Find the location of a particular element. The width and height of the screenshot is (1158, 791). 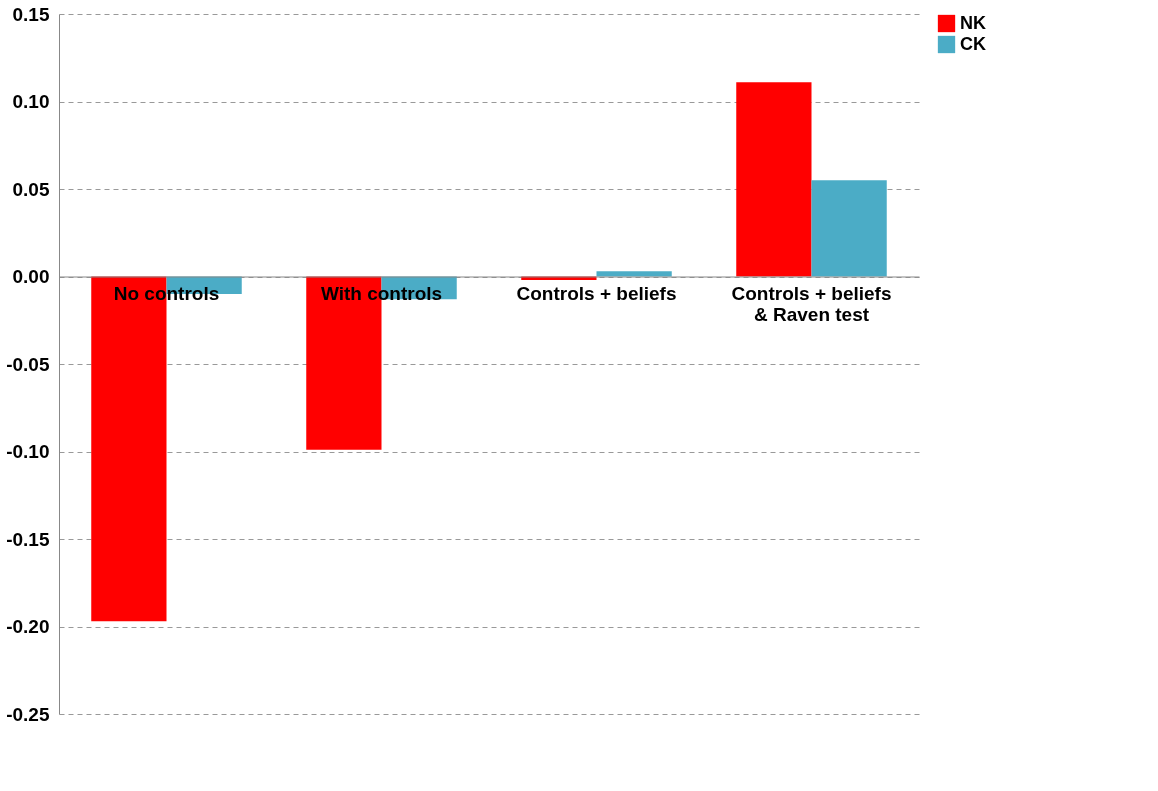

x-tick-label: Controls + beliefs is located at coordinates (596, 293).